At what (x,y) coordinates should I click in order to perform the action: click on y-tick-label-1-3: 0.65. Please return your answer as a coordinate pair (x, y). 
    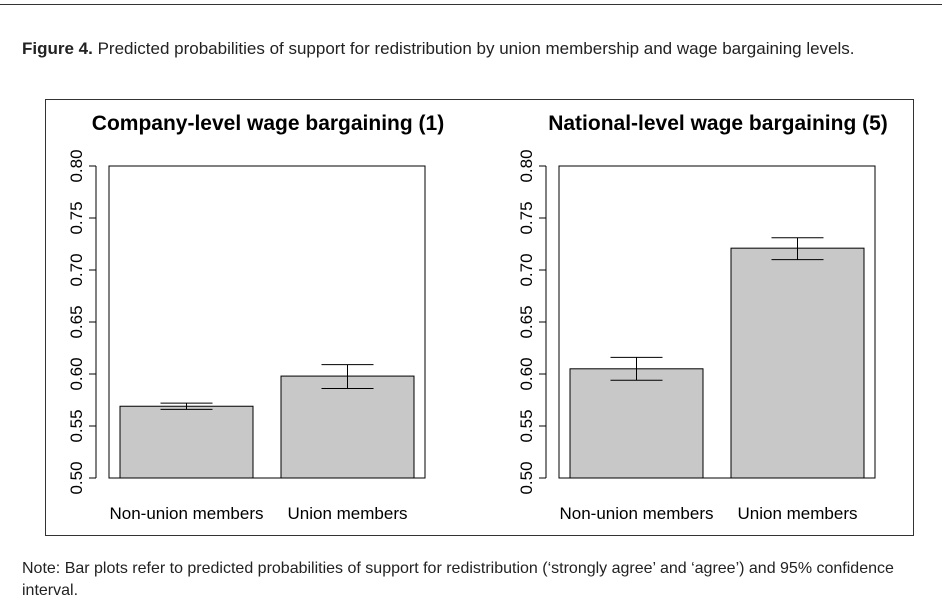
    Looking at the image, I should click on (76, 321).